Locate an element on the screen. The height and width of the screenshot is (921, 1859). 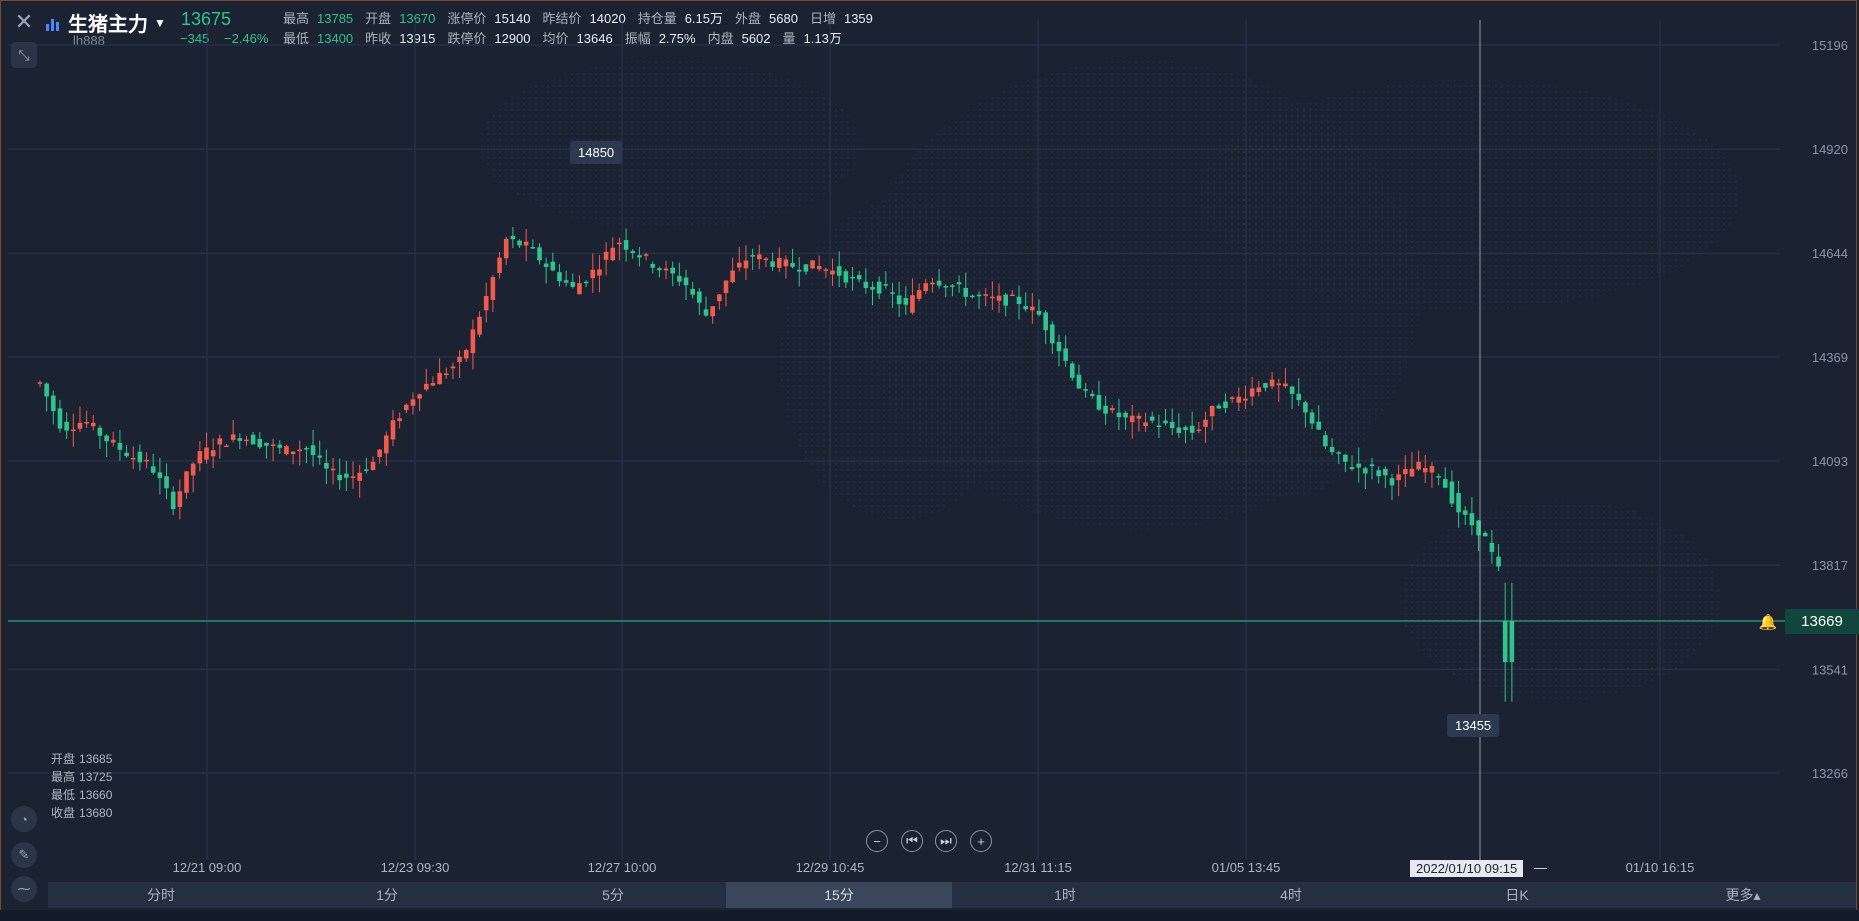
tab-period: 4时 is located at coordinates (1291, 895).